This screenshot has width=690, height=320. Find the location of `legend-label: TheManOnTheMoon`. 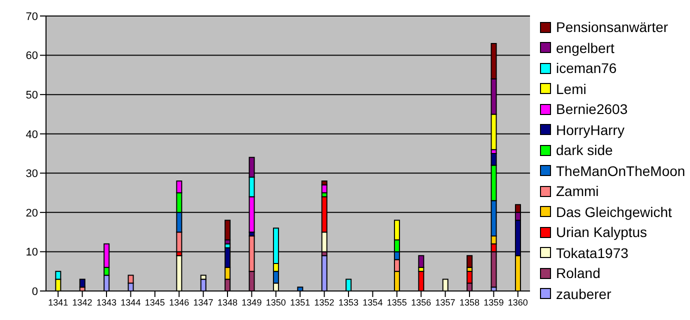

legend-label: TheManOnTheMoon is located at coordinates (621, 170).